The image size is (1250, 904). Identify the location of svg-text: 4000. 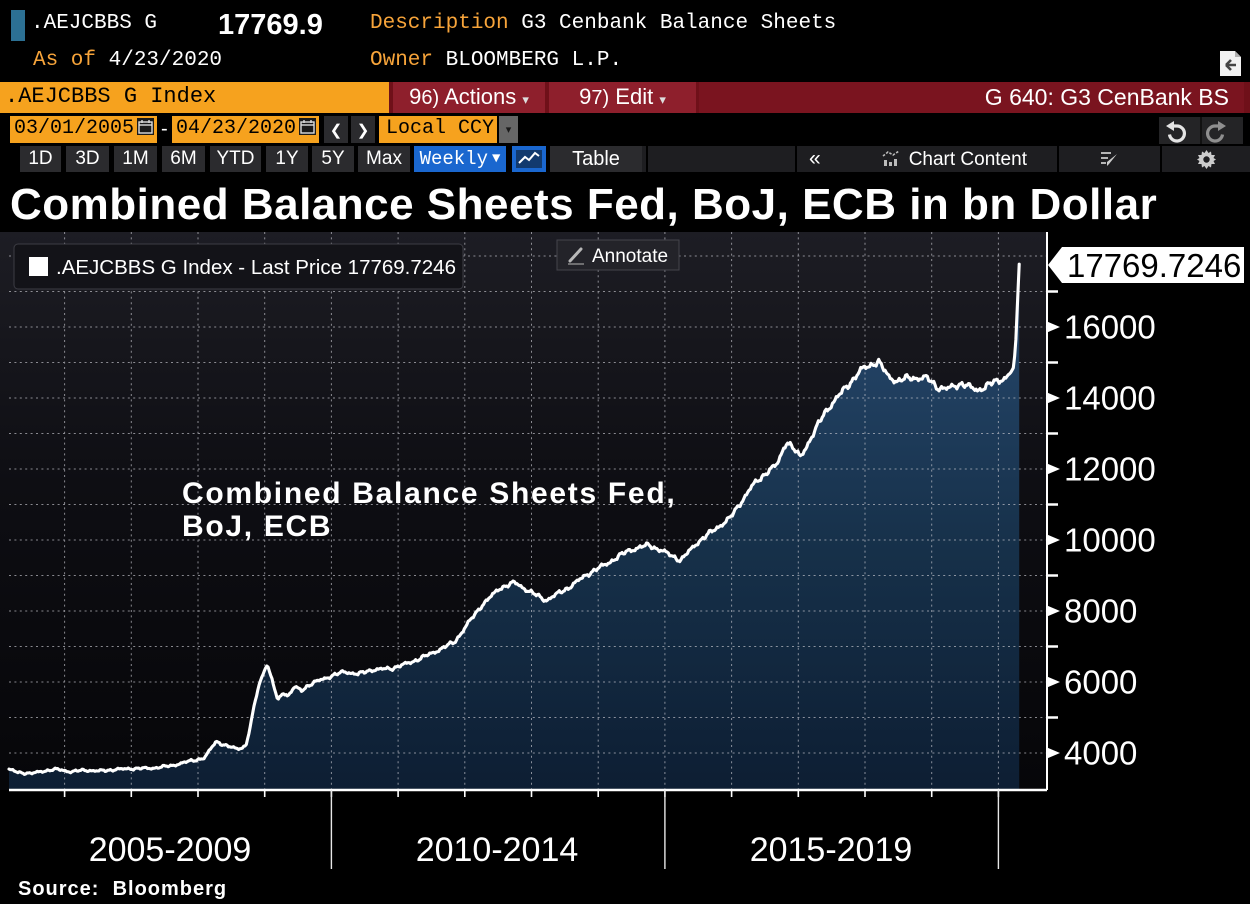
(1100, 753).